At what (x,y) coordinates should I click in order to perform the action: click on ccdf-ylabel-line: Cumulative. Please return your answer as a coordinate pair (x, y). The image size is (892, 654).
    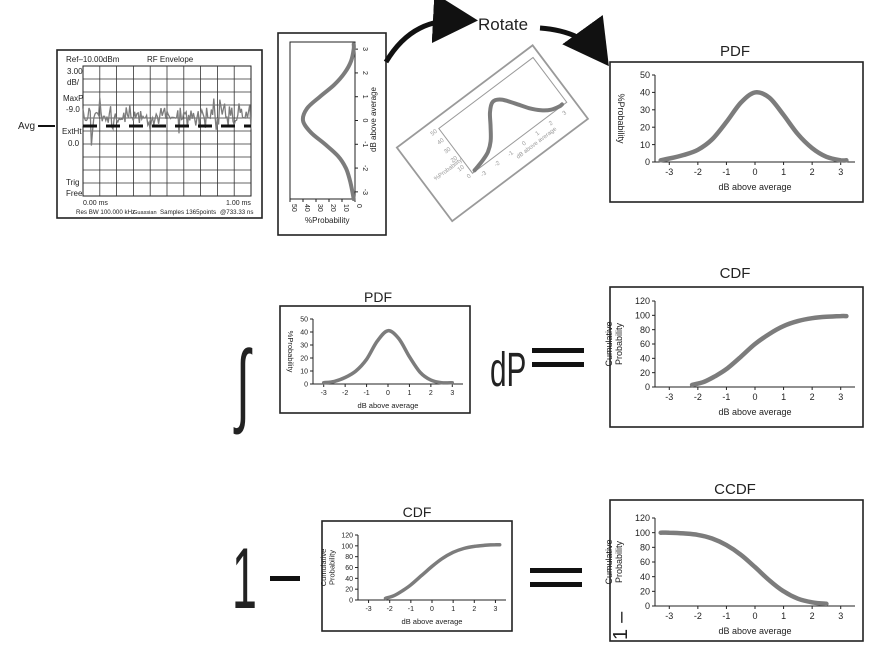
    Looking at the image, I should click on (609, 561).